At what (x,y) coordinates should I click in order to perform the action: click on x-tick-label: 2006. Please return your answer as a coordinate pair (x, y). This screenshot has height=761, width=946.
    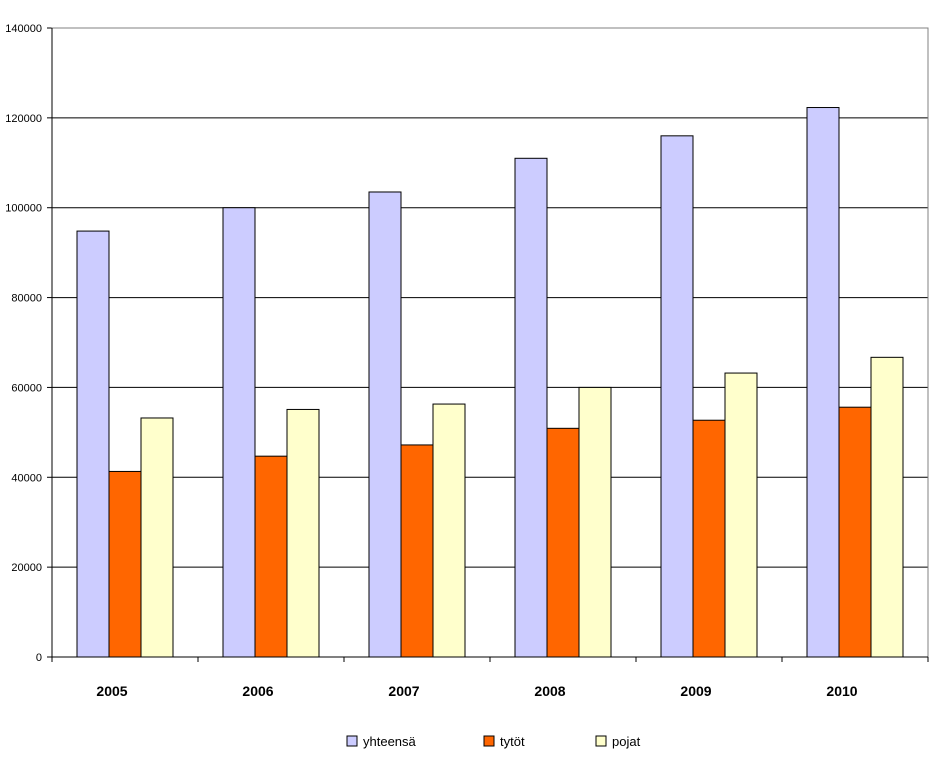
    Looking at the image, I should click on (257, 691).